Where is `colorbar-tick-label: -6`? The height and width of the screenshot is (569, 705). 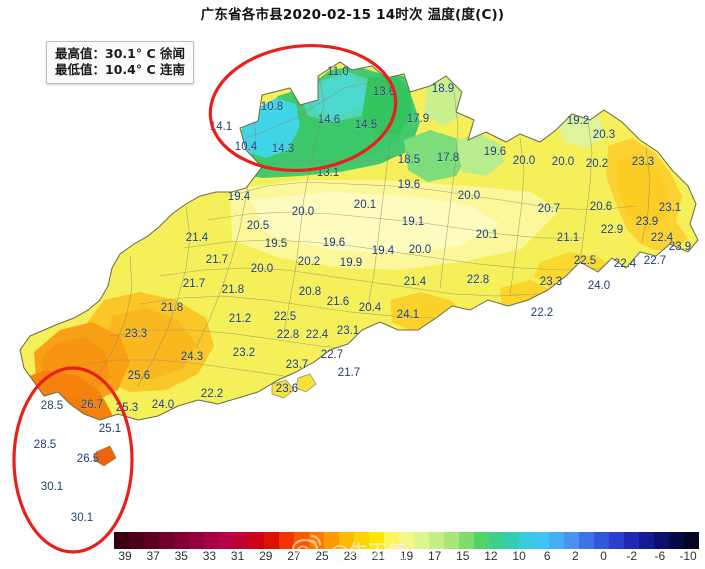 colorbar-tick-label: -6 is located at coordinates (660, 556).